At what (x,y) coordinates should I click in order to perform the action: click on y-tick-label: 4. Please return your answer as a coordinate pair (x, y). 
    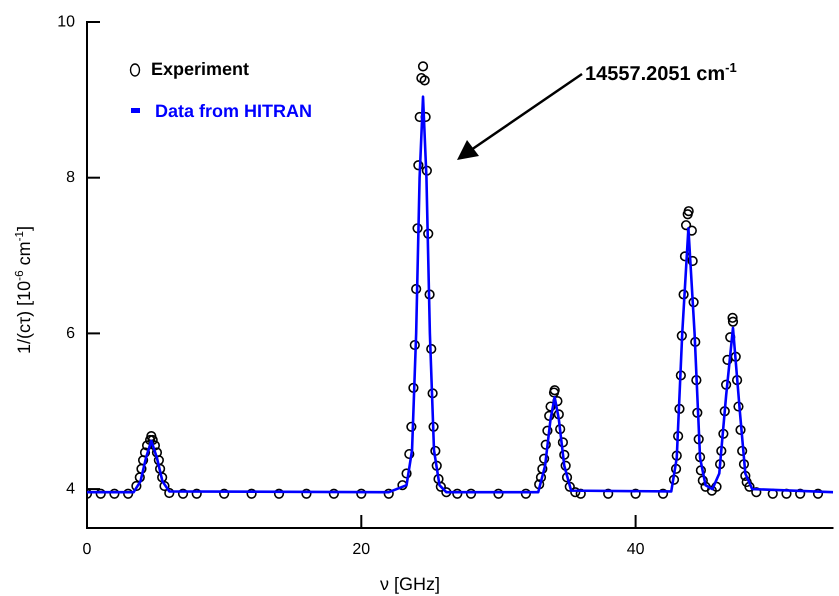
    Looking at the image, I should click on (71, 489).